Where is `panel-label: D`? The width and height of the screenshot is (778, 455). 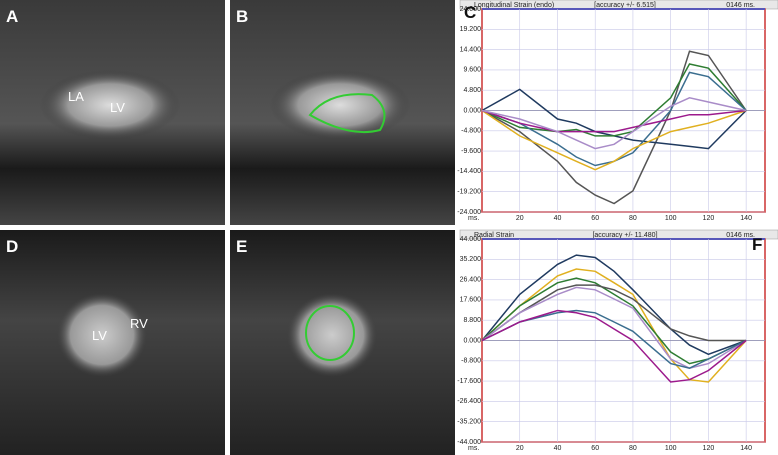
panel-label: D is located at coordinates (12, 246).